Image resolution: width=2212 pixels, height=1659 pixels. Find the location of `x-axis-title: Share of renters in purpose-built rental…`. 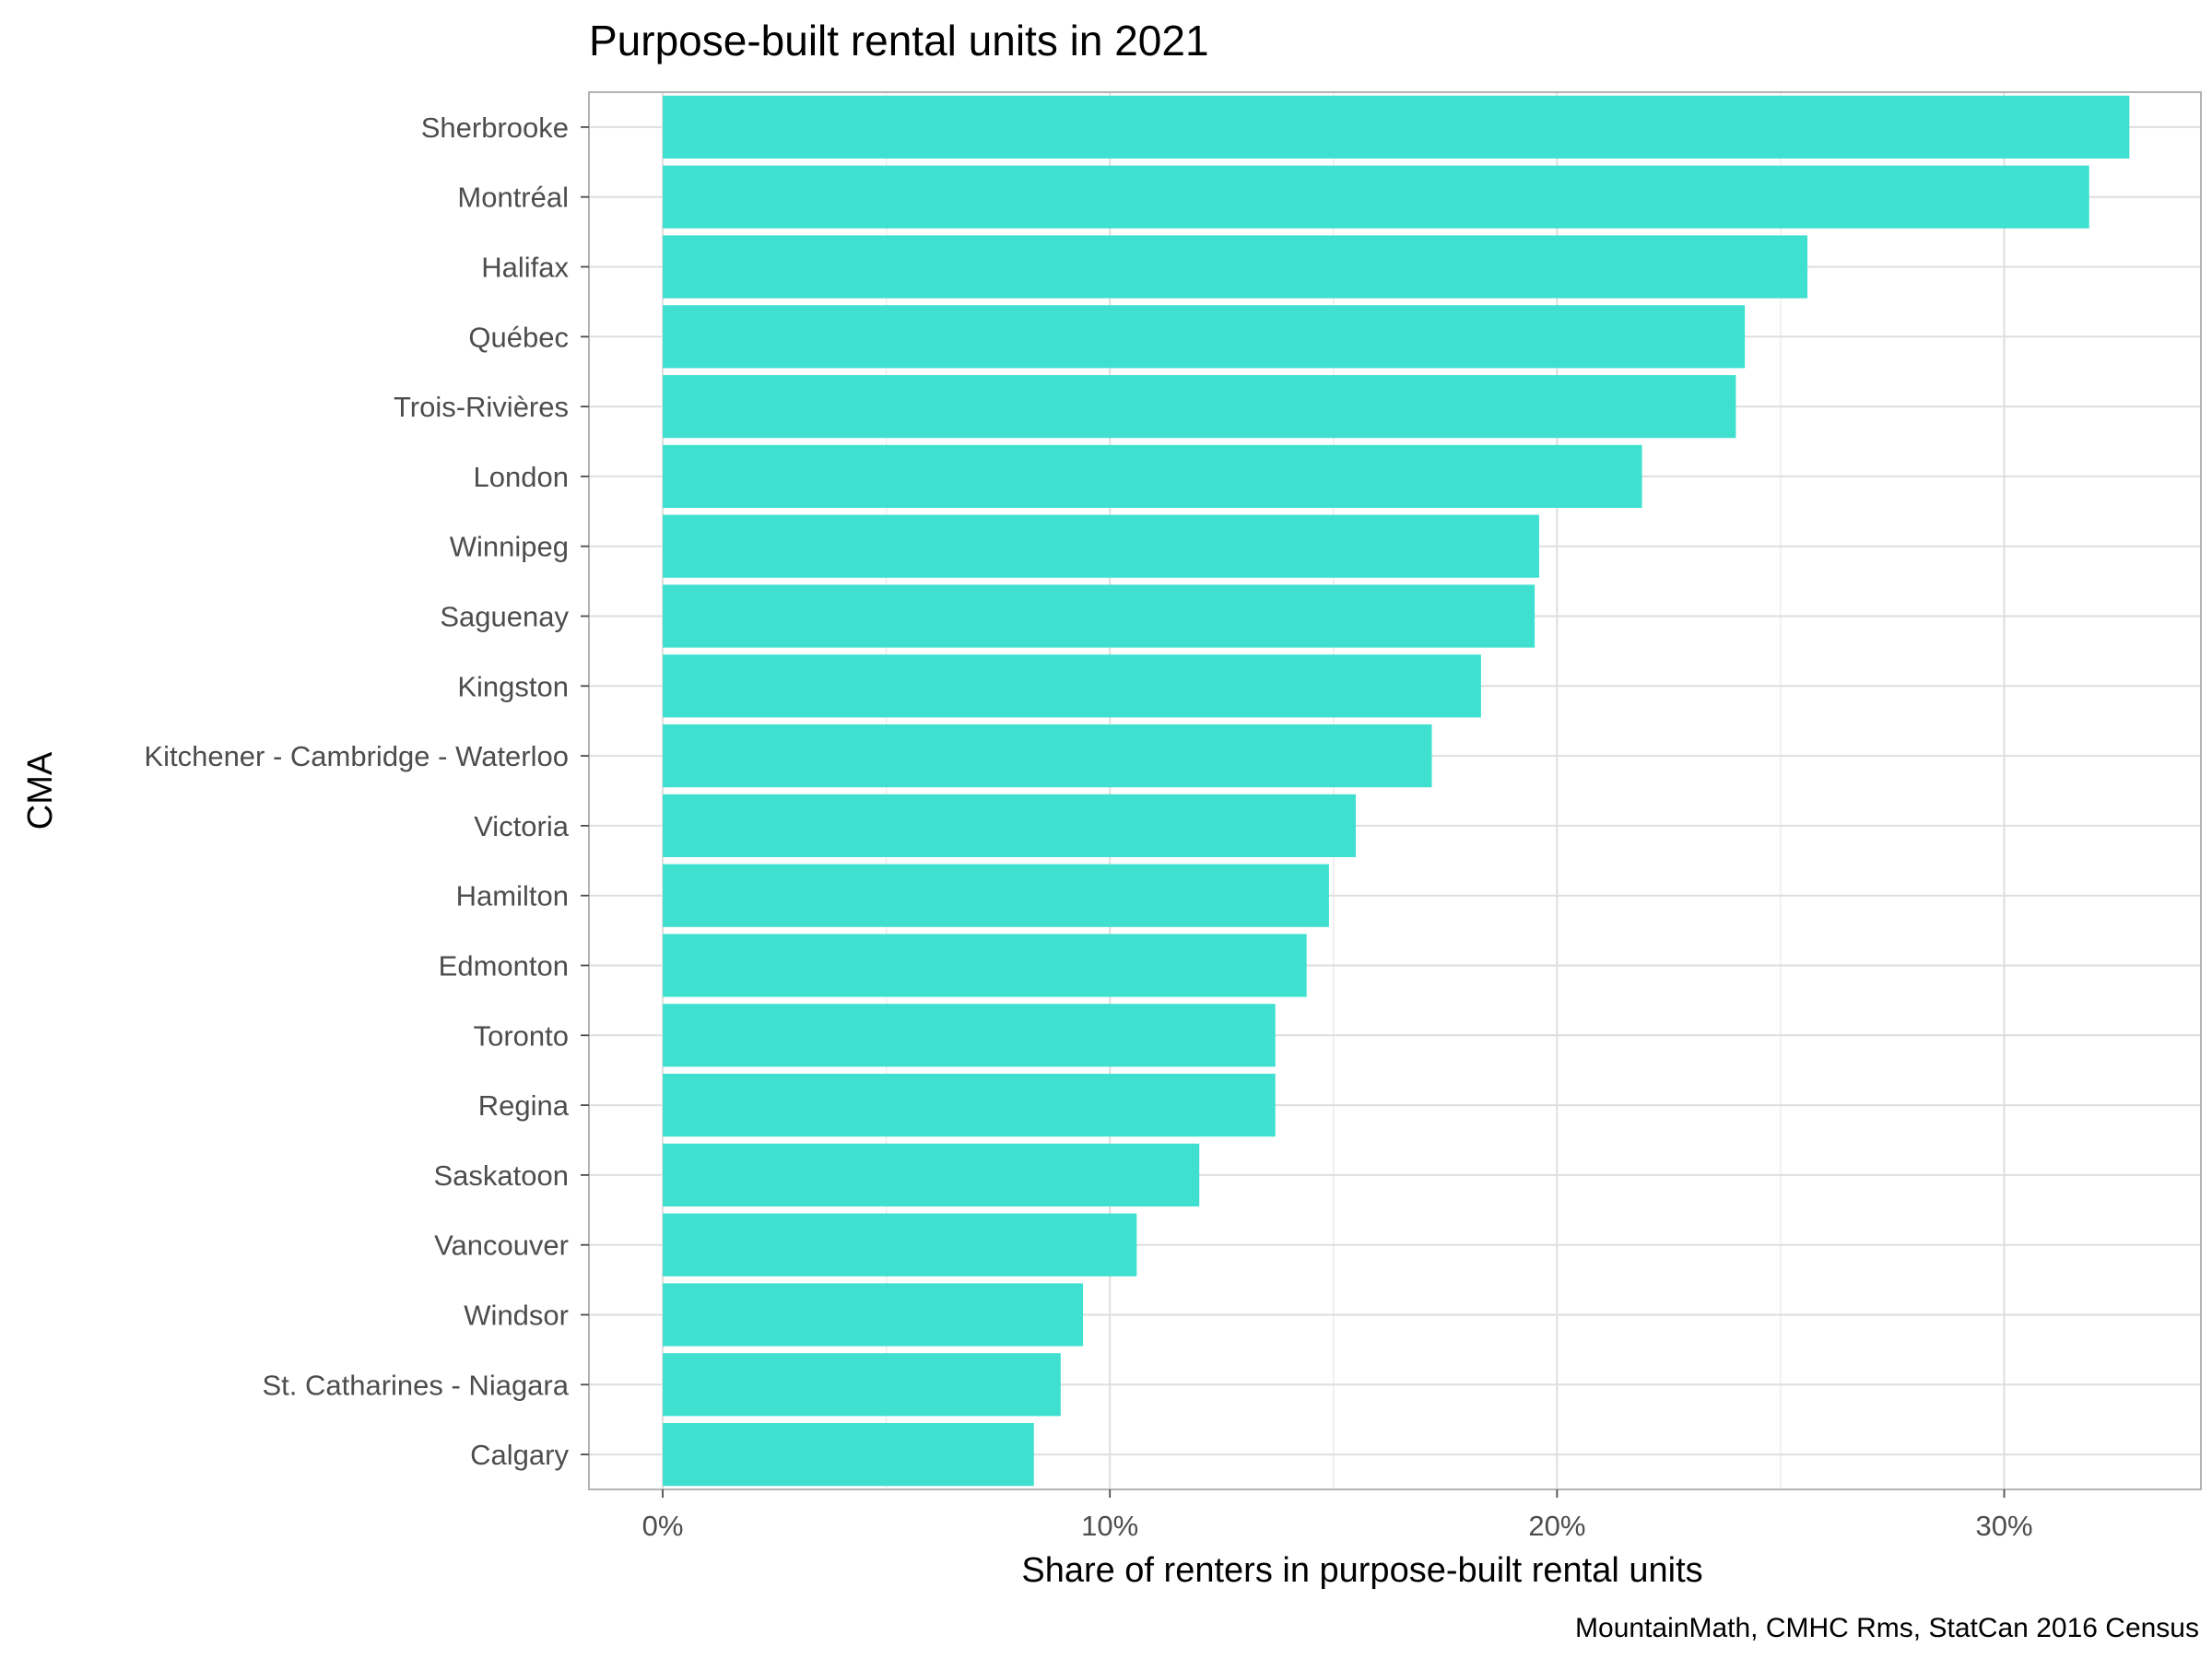

x-axis-title: Share of renters in purpose-built rental… is located at coordinates (1361, 1570).